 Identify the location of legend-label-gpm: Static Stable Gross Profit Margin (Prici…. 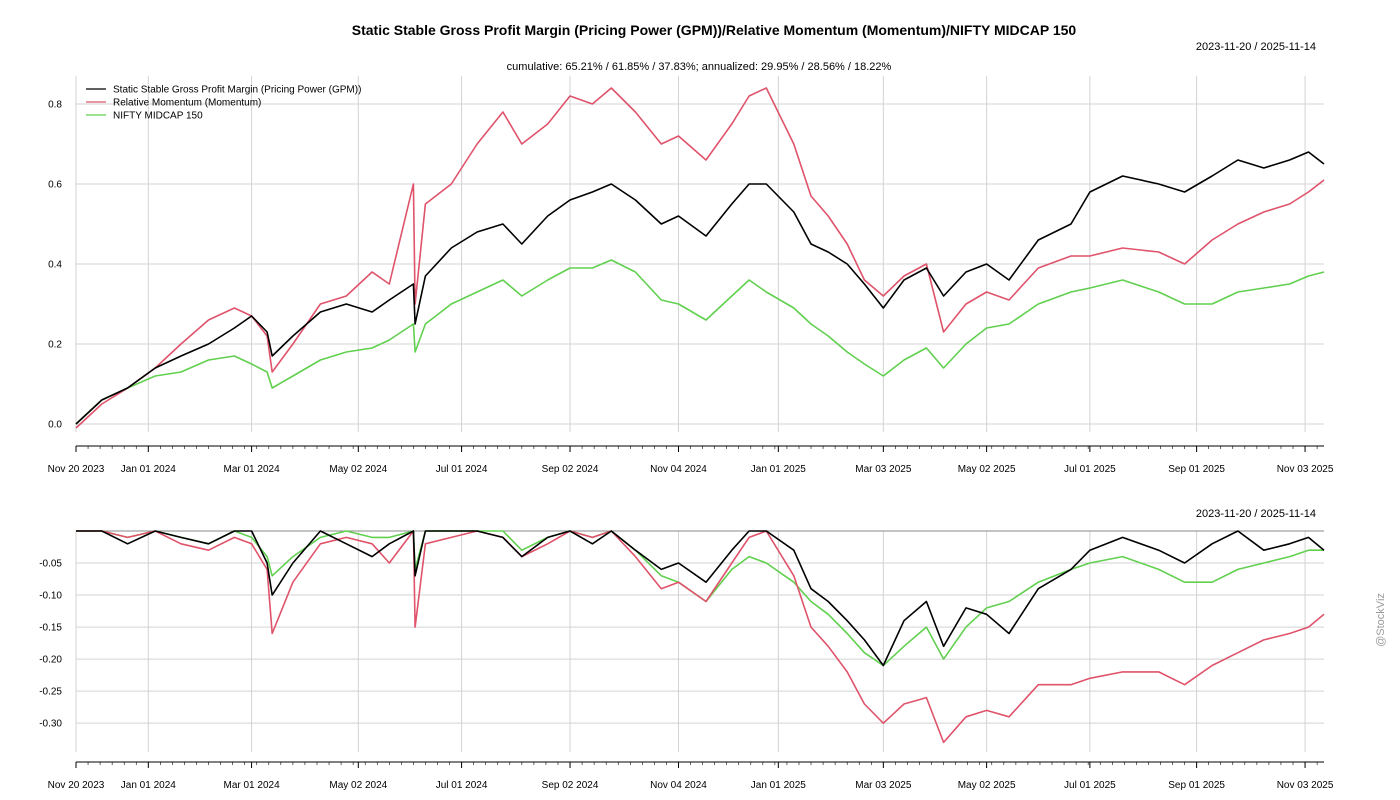
(237, 90).